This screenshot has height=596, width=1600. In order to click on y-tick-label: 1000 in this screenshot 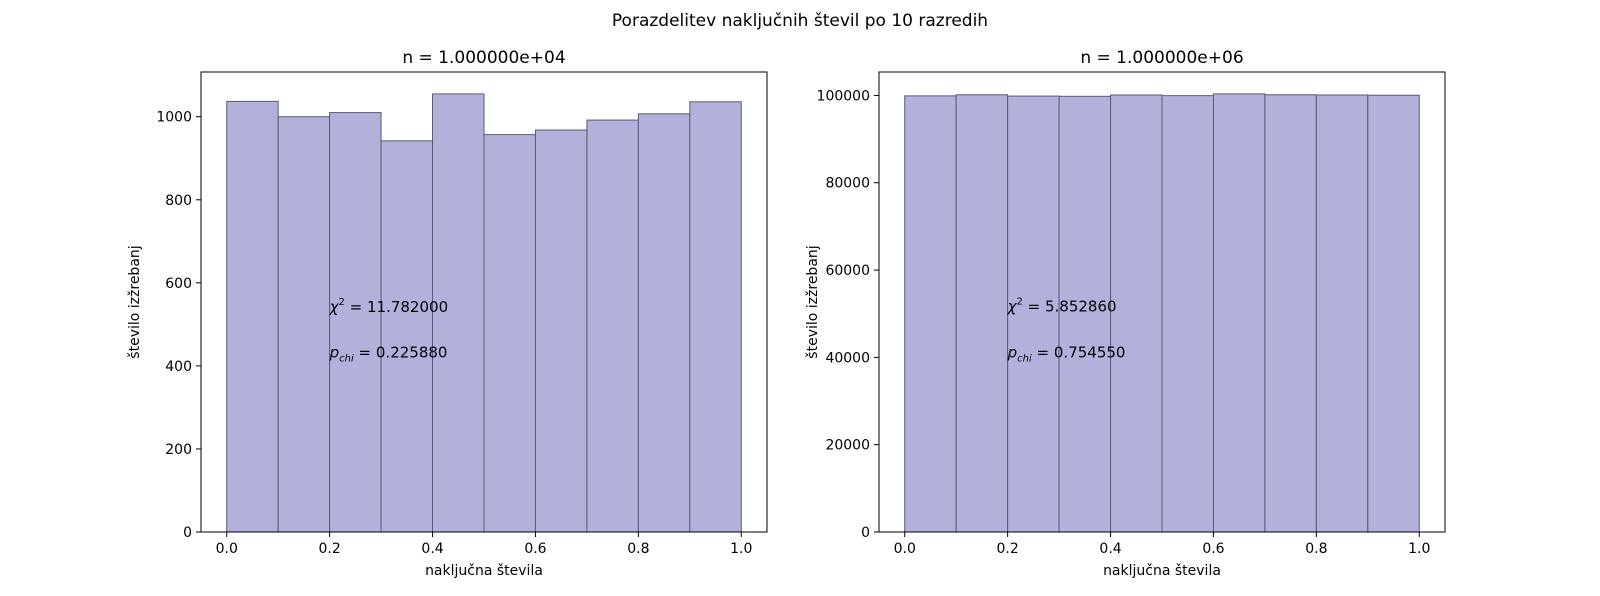, I will do `click(174, 118)`.